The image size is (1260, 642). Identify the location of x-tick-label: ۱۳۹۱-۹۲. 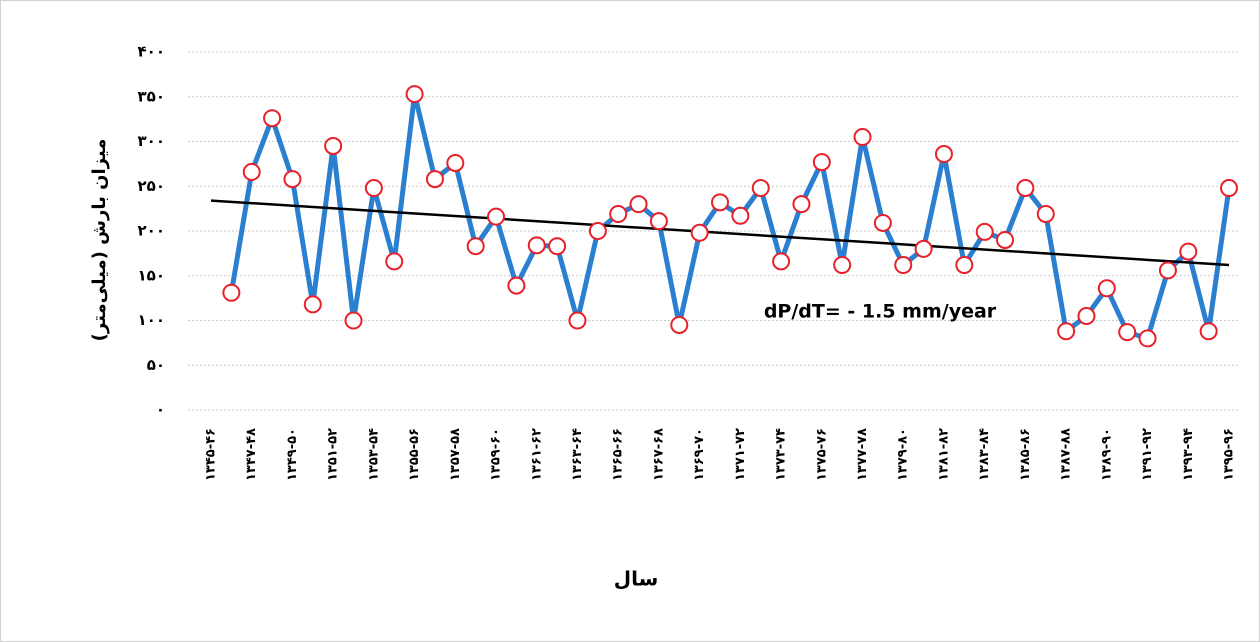
(1147, 454).